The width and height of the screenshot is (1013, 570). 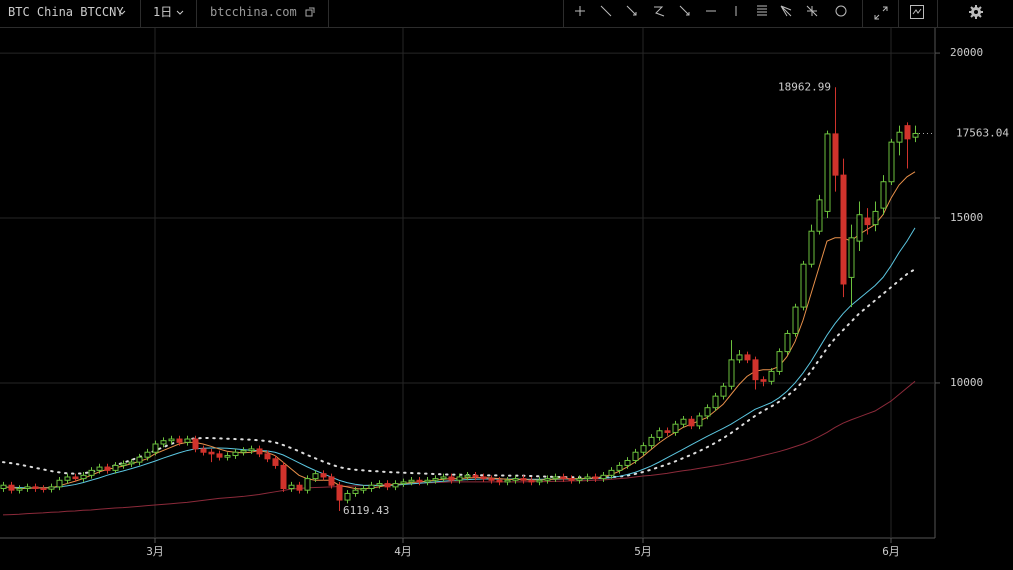 What do you see at coordinates (966, 52) in the screenshot?
I see `y-tick-label: 20000` at bounding box center [966, 52].